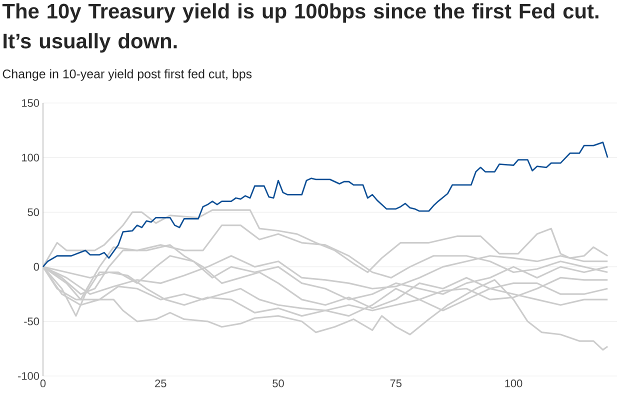 This screenshot has width=644, height=402. I want to click on y-tick-label: -50, so click(32, 322).